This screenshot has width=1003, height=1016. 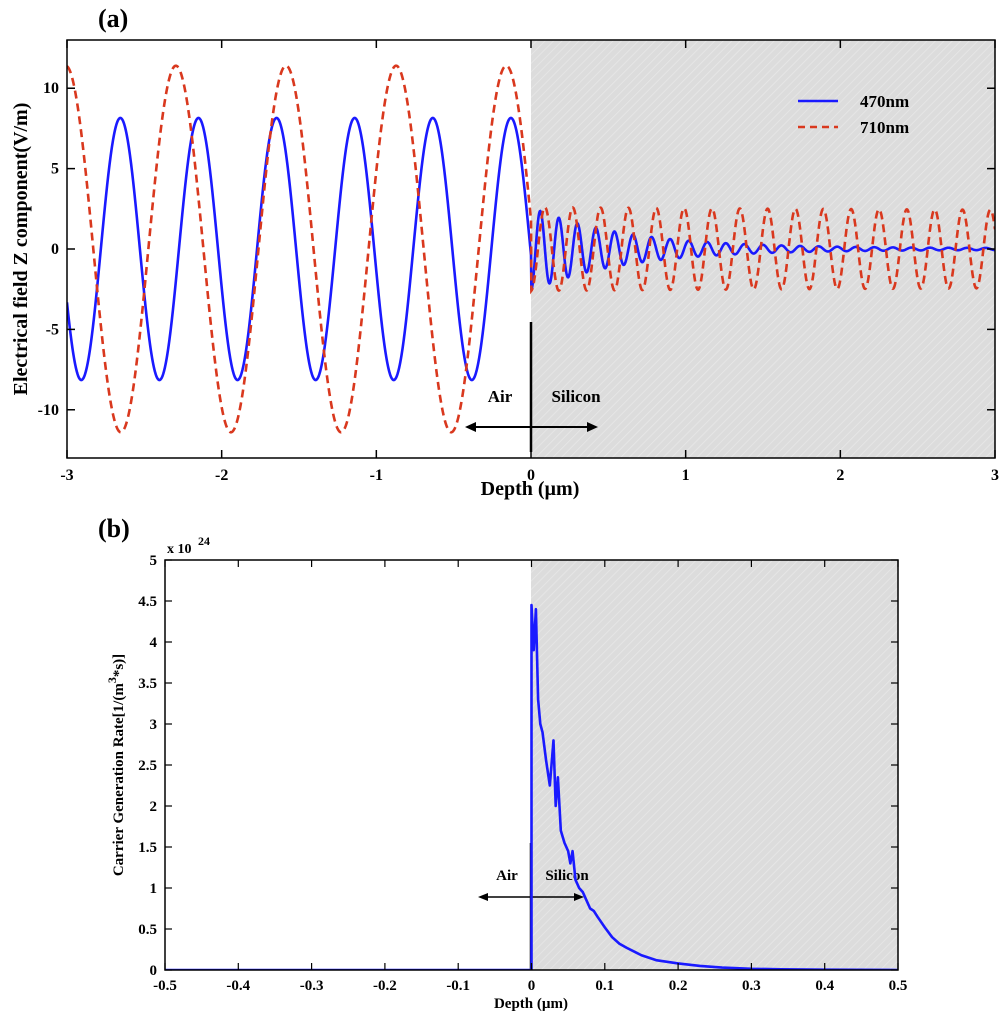 What do you see at coordinates (114, 528) in the screenshot?
I see `panel-b-label: (b)` at bounding box center [114, 528].